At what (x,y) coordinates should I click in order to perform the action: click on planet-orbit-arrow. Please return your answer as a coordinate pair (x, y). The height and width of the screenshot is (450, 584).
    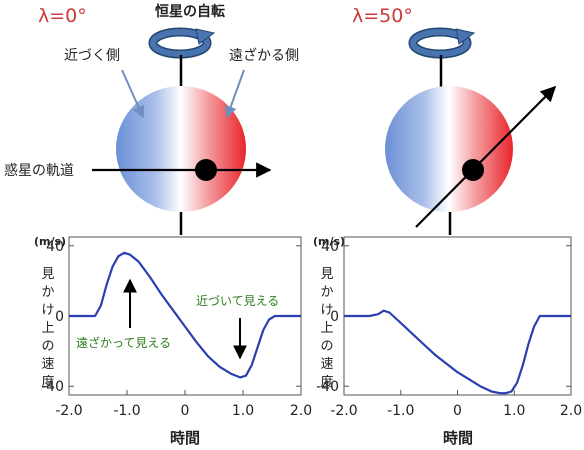
    Looking at the image, I should click on (486, 156).